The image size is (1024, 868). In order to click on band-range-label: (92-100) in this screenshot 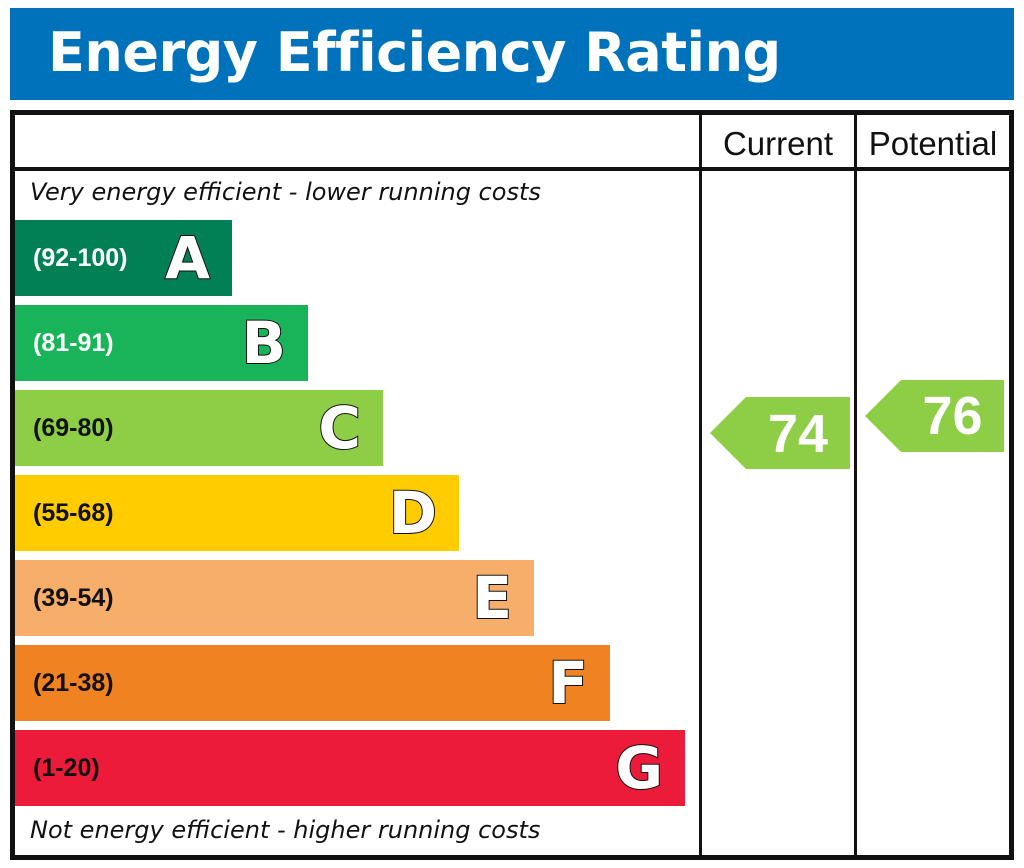, I will do `click(80, 258)`.